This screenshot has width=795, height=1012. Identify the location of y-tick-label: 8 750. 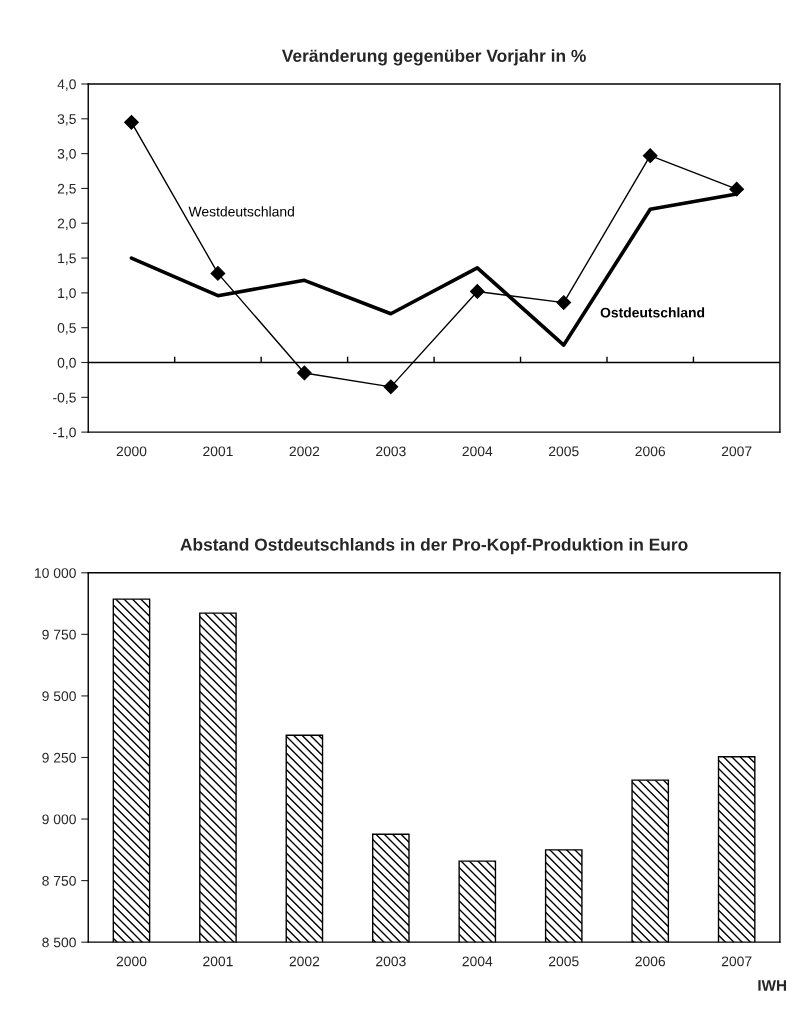
(59, 880).